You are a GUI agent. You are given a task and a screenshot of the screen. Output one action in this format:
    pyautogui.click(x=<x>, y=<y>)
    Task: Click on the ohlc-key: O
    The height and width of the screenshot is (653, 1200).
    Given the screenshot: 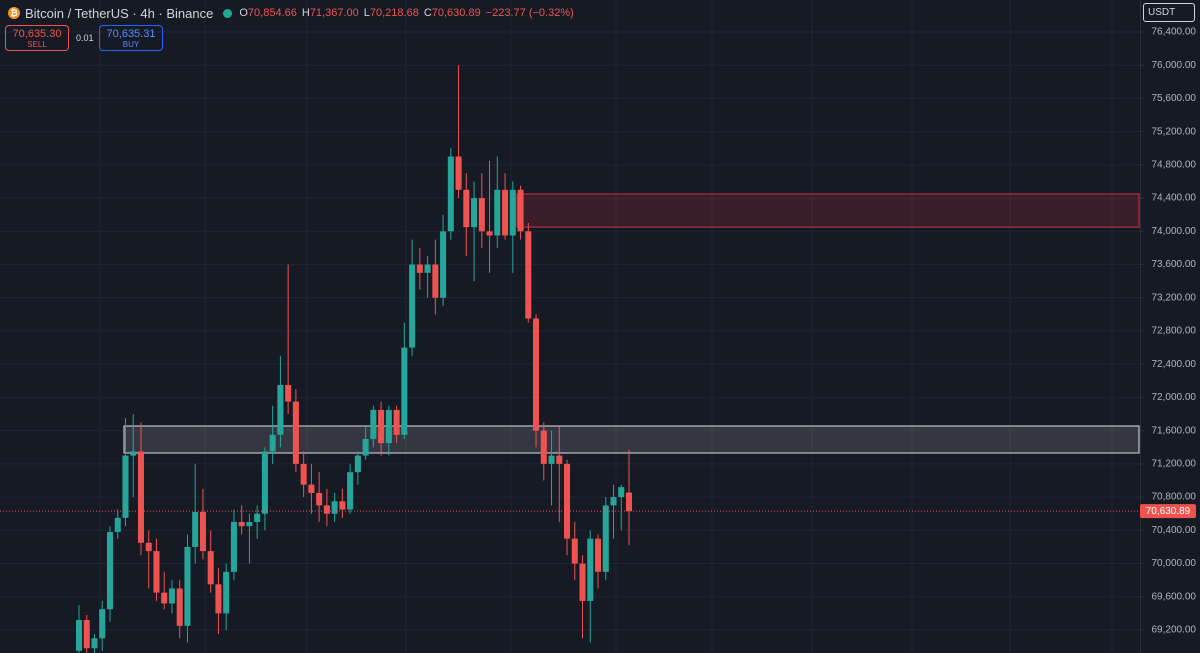 What is the action you would take?
    pyautogui.click(x=243, y=13)
    